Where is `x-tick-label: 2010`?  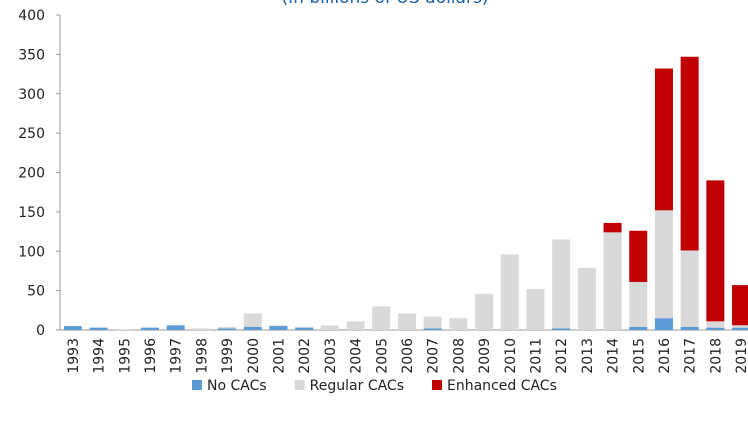 x-tick-label: 2010 is located at coordinates (511, 356).